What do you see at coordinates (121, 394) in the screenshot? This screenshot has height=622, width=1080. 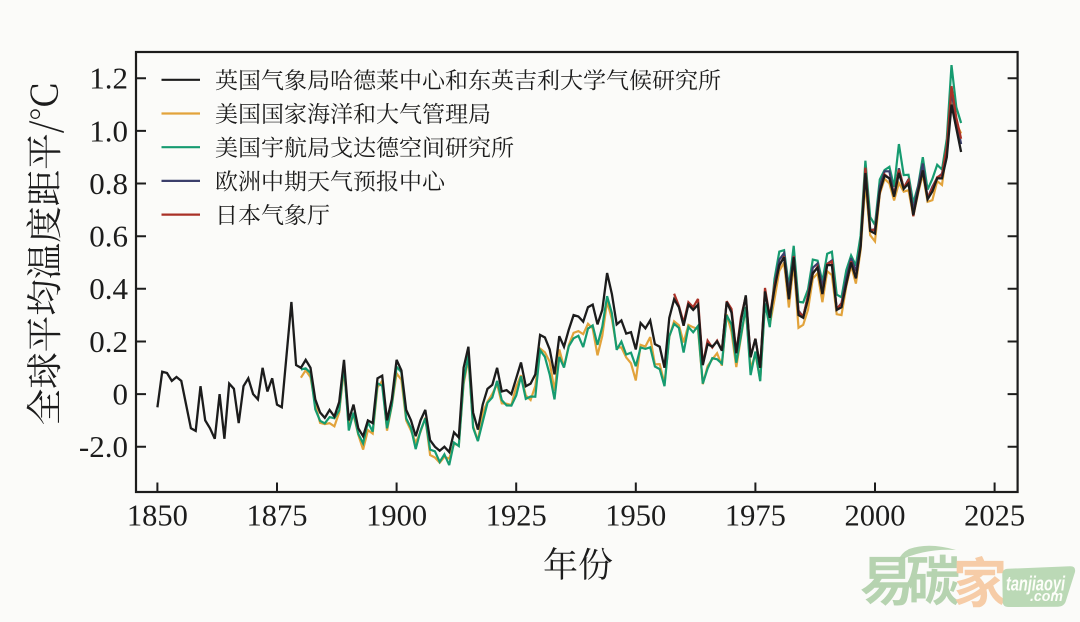 I see `svg-text: 0` at bounding box center [121, 394].